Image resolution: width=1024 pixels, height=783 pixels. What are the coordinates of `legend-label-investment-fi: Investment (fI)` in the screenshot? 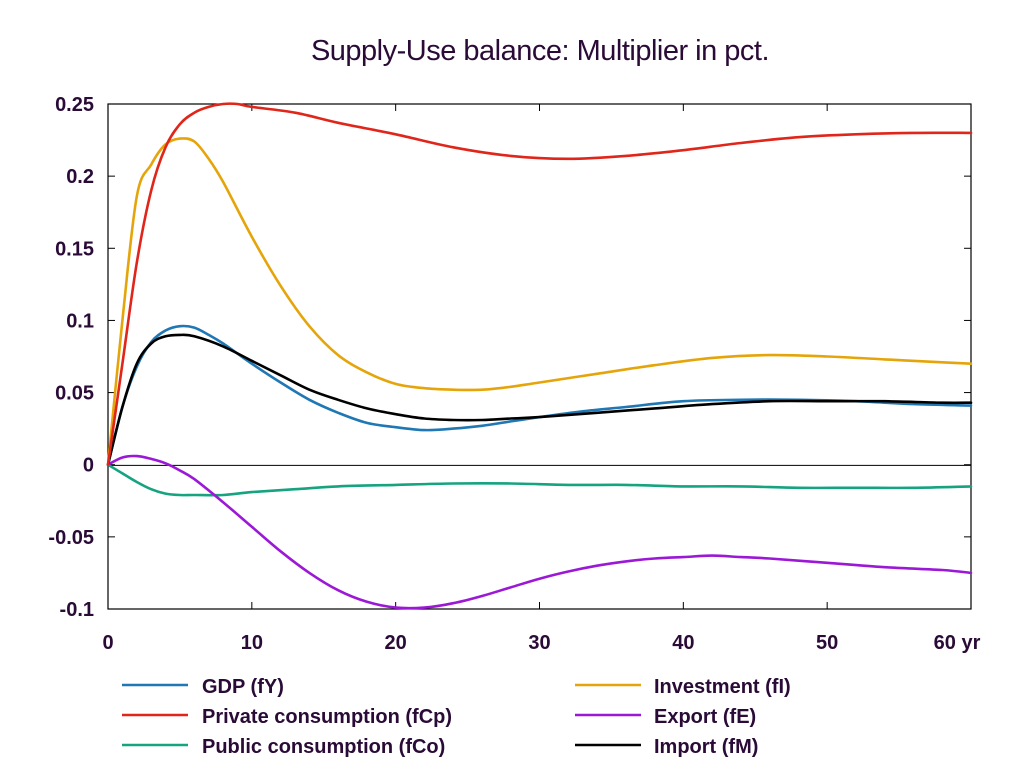 It's located at (722, 687).